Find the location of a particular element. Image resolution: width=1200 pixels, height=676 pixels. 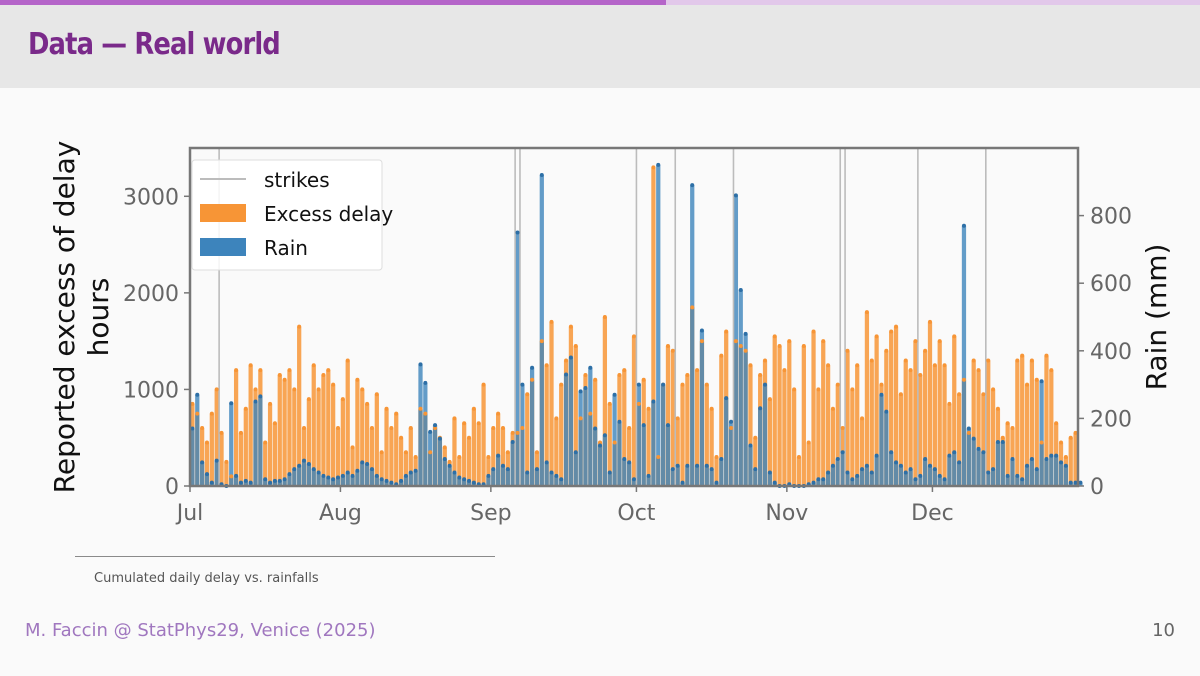

x-tick-label: Dec is located at coordinates (932, 513).